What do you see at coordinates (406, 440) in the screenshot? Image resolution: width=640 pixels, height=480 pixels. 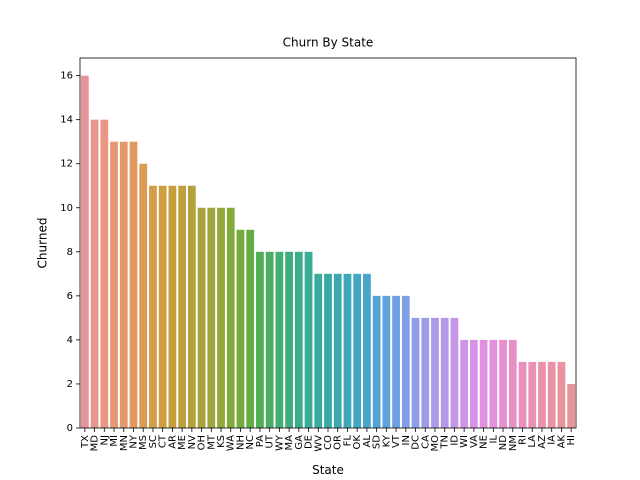 I see `x-tick-label: IN` at bounding box center [406, 440].